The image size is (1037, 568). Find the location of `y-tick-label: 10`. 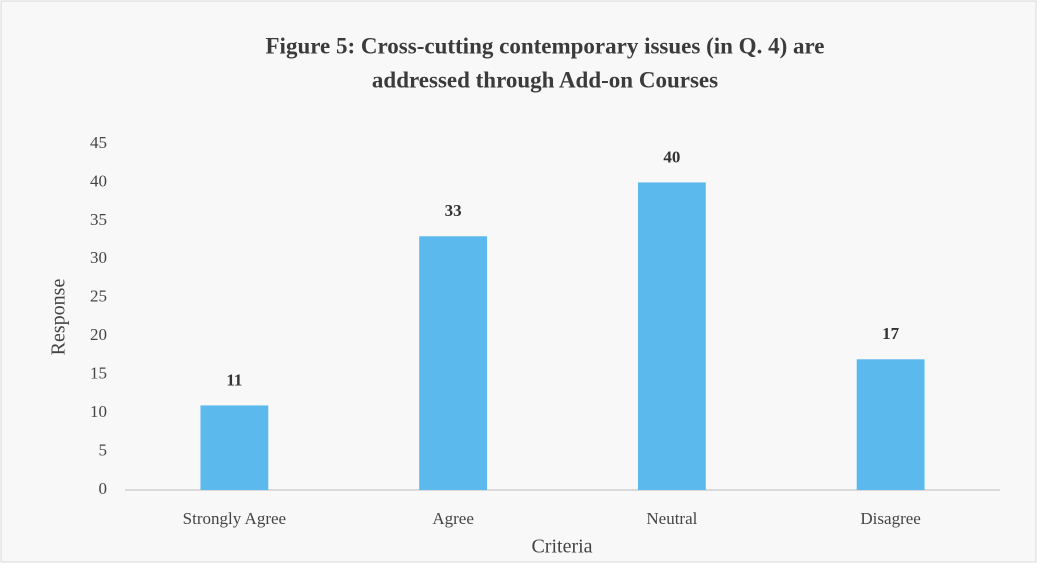

y-tick-label: 10 is located at coordinates (98, 411).